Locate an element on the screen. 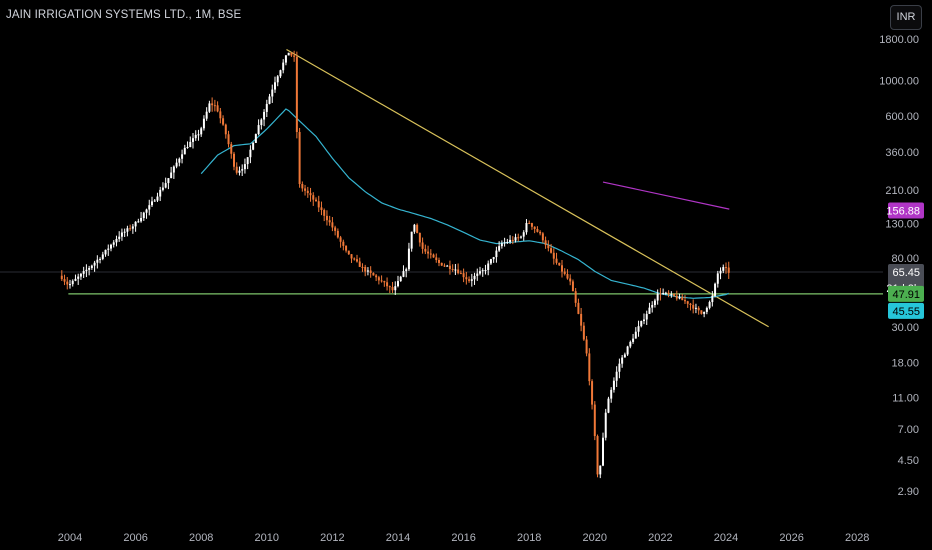 The image size is (932, 550). price-badge: 45.55 is located at coordinates (906, 310).